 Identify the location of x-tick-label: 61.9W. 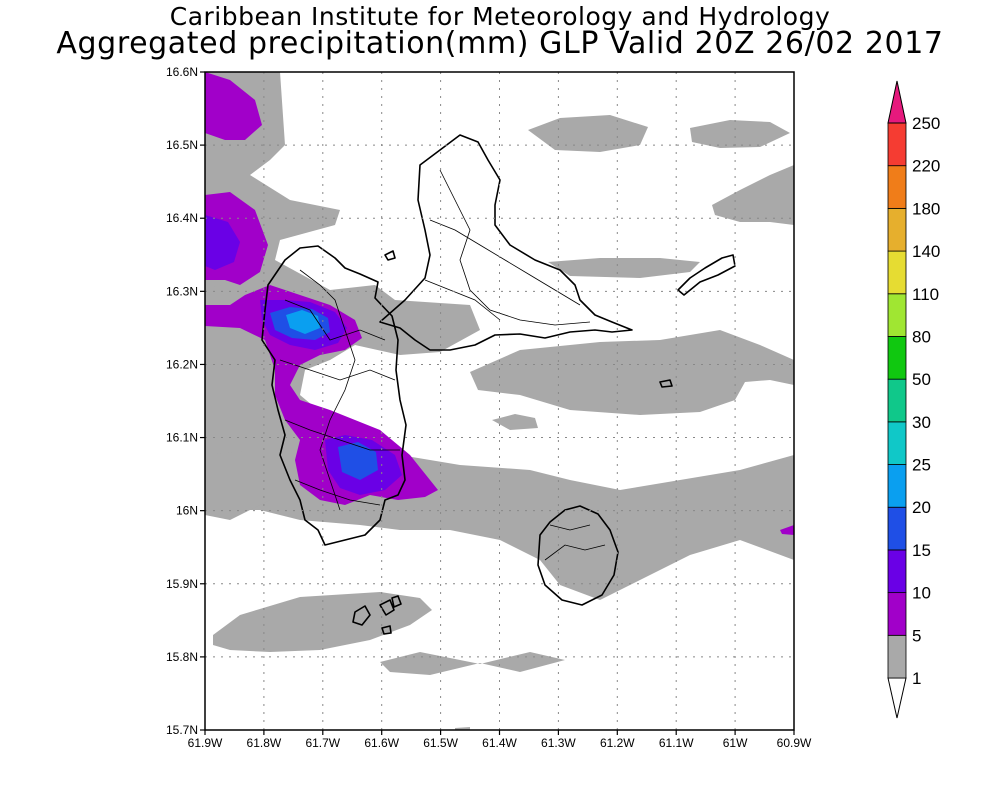
(205, 743).